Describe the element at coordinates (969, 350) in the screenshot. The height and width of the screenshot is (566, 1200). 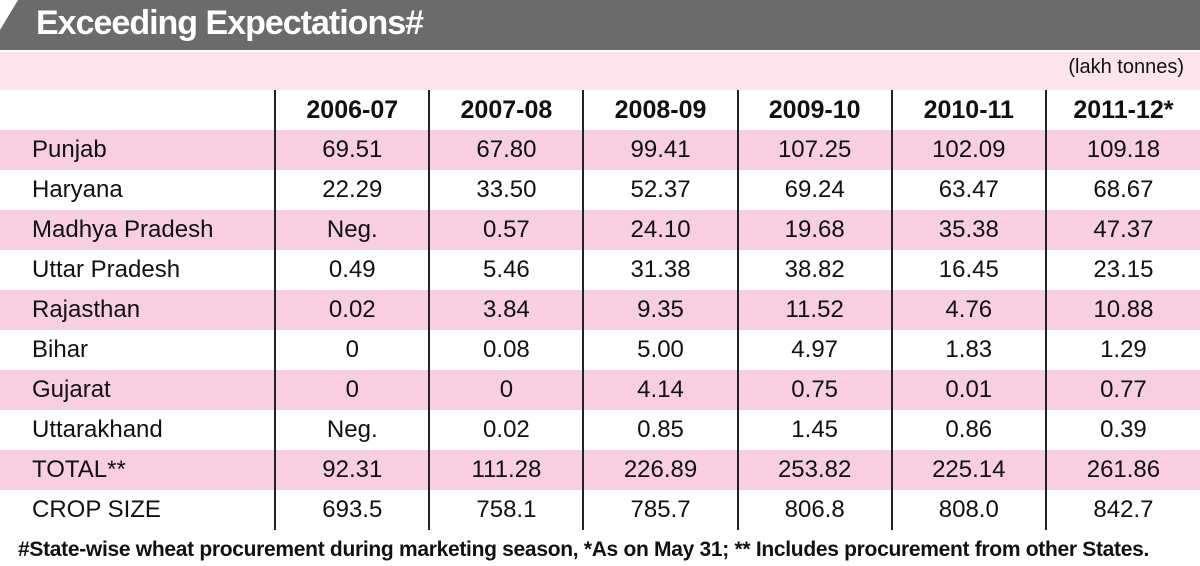
I see `table-cell: 1.83` at that location.